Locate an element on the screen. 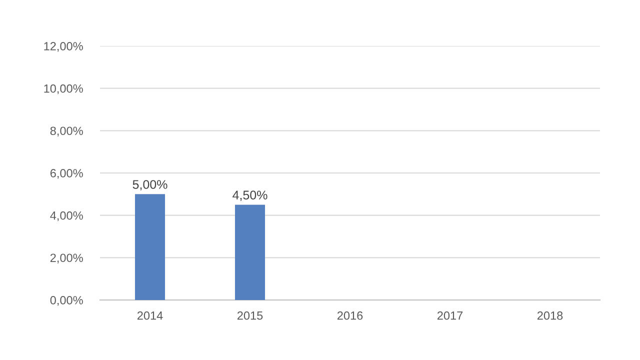 Image resolution: width=640 pixels, height=360 pixels. y-tick-label: 6,00% is located at coordinates (66, 174).